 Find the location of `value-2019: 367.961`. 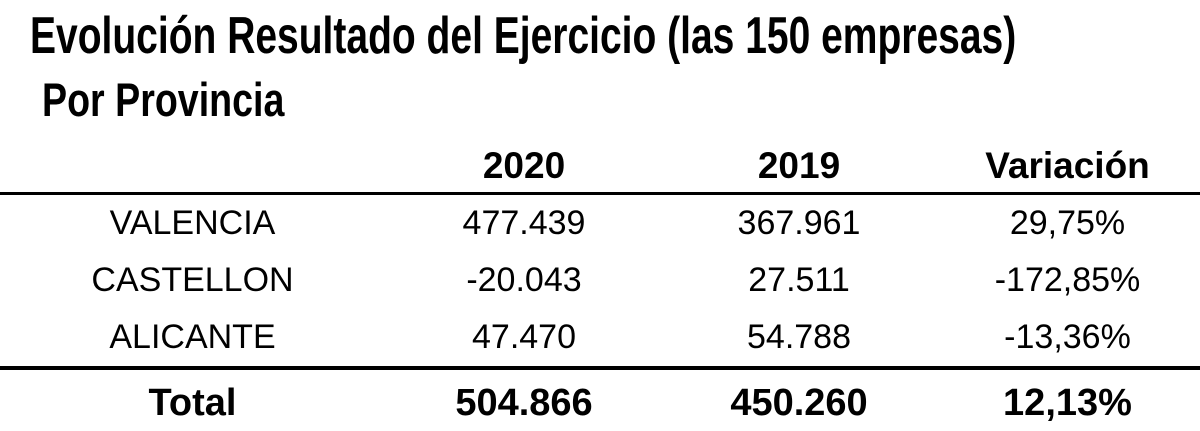

value-2019: 367.961 is located at coordinates (799, 223).